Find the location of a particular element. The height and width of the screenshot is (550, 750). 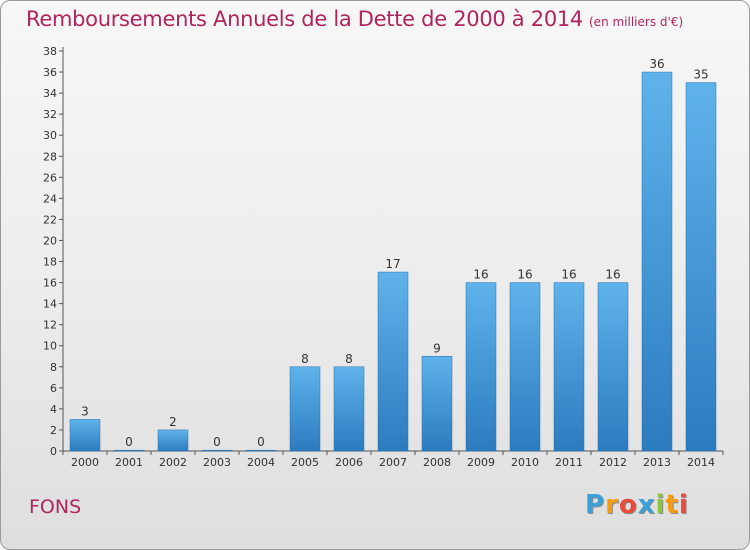

y-tick-label: 20 is located at coordinates (50, 240).